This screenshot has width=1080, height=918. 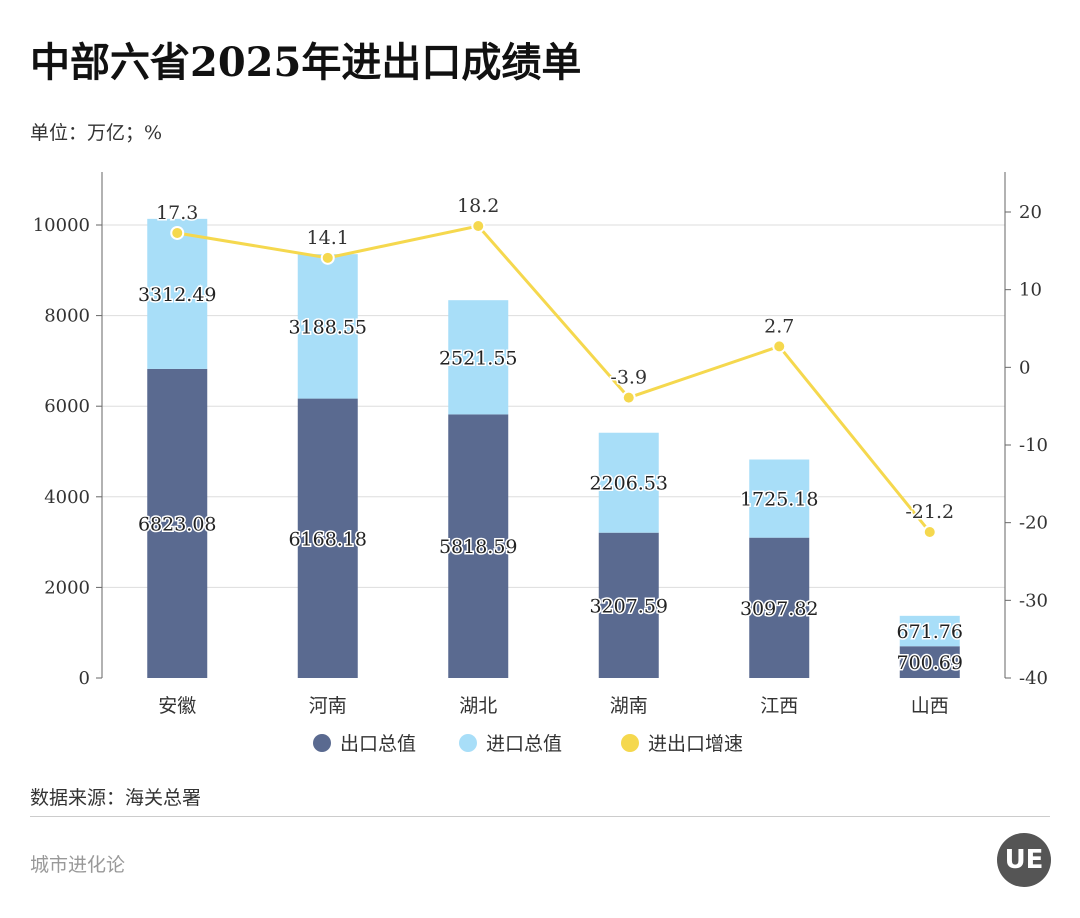 What do you see at coordinates (67, 406) in the screenshot?
I see `left-tick-label: 6000` at bounding box center [67, 406].